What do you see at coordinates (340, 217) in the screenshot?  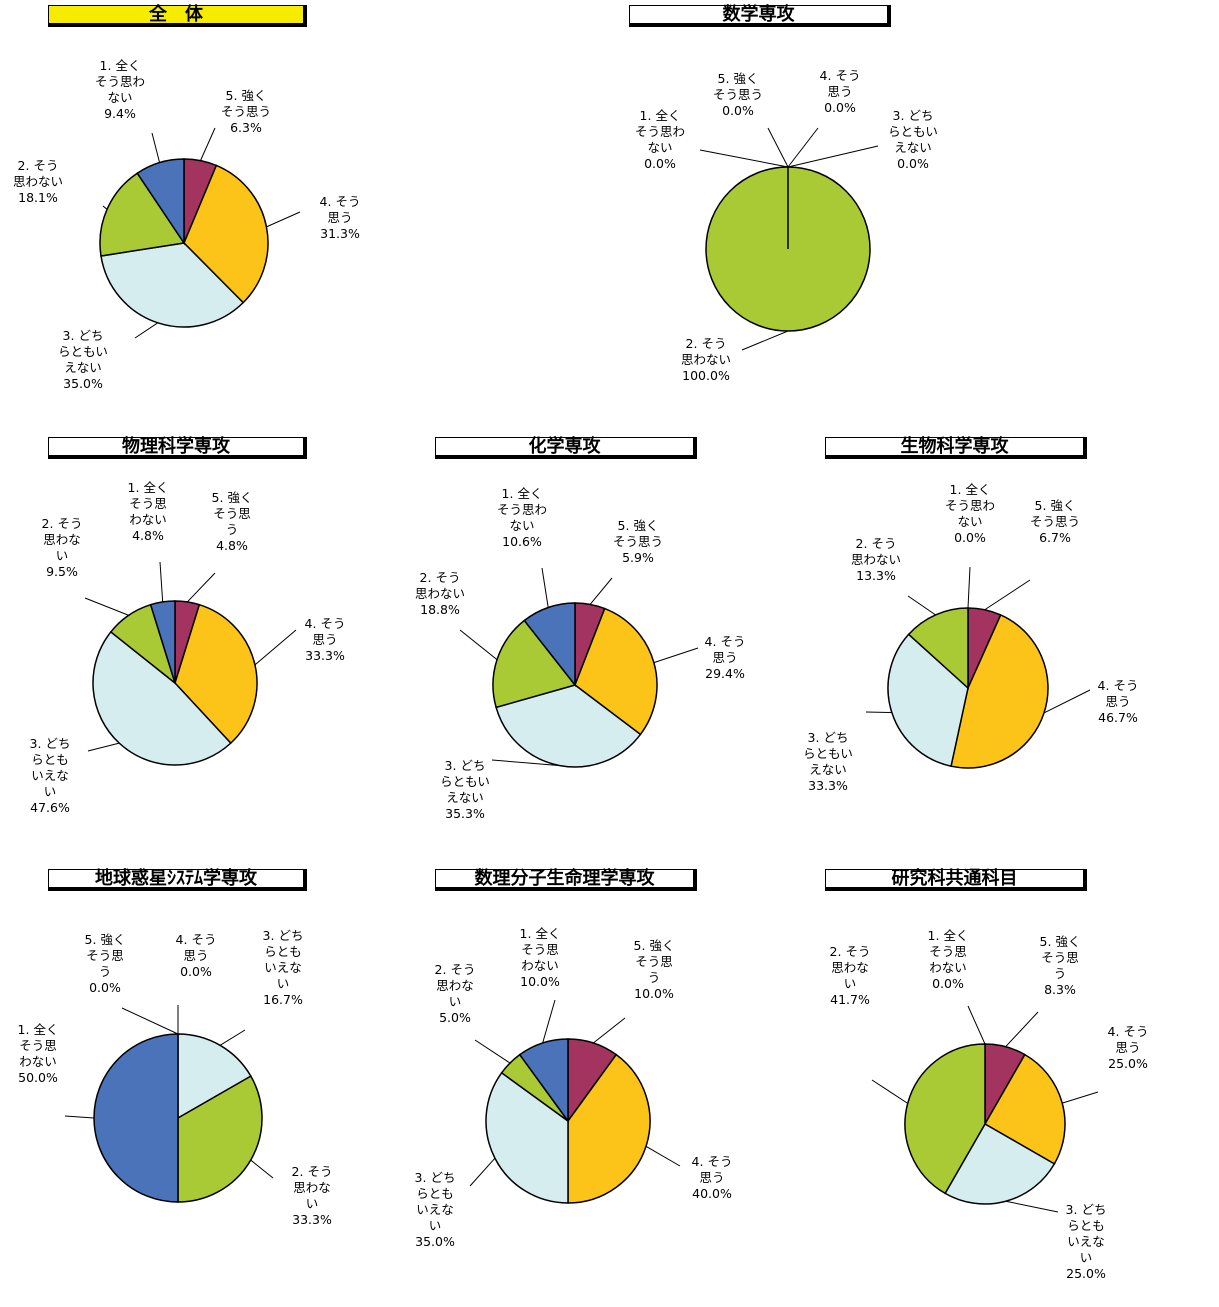 I see `data-label-agree: 4. そう思う 31.3%` at bounding box center [340, 217].